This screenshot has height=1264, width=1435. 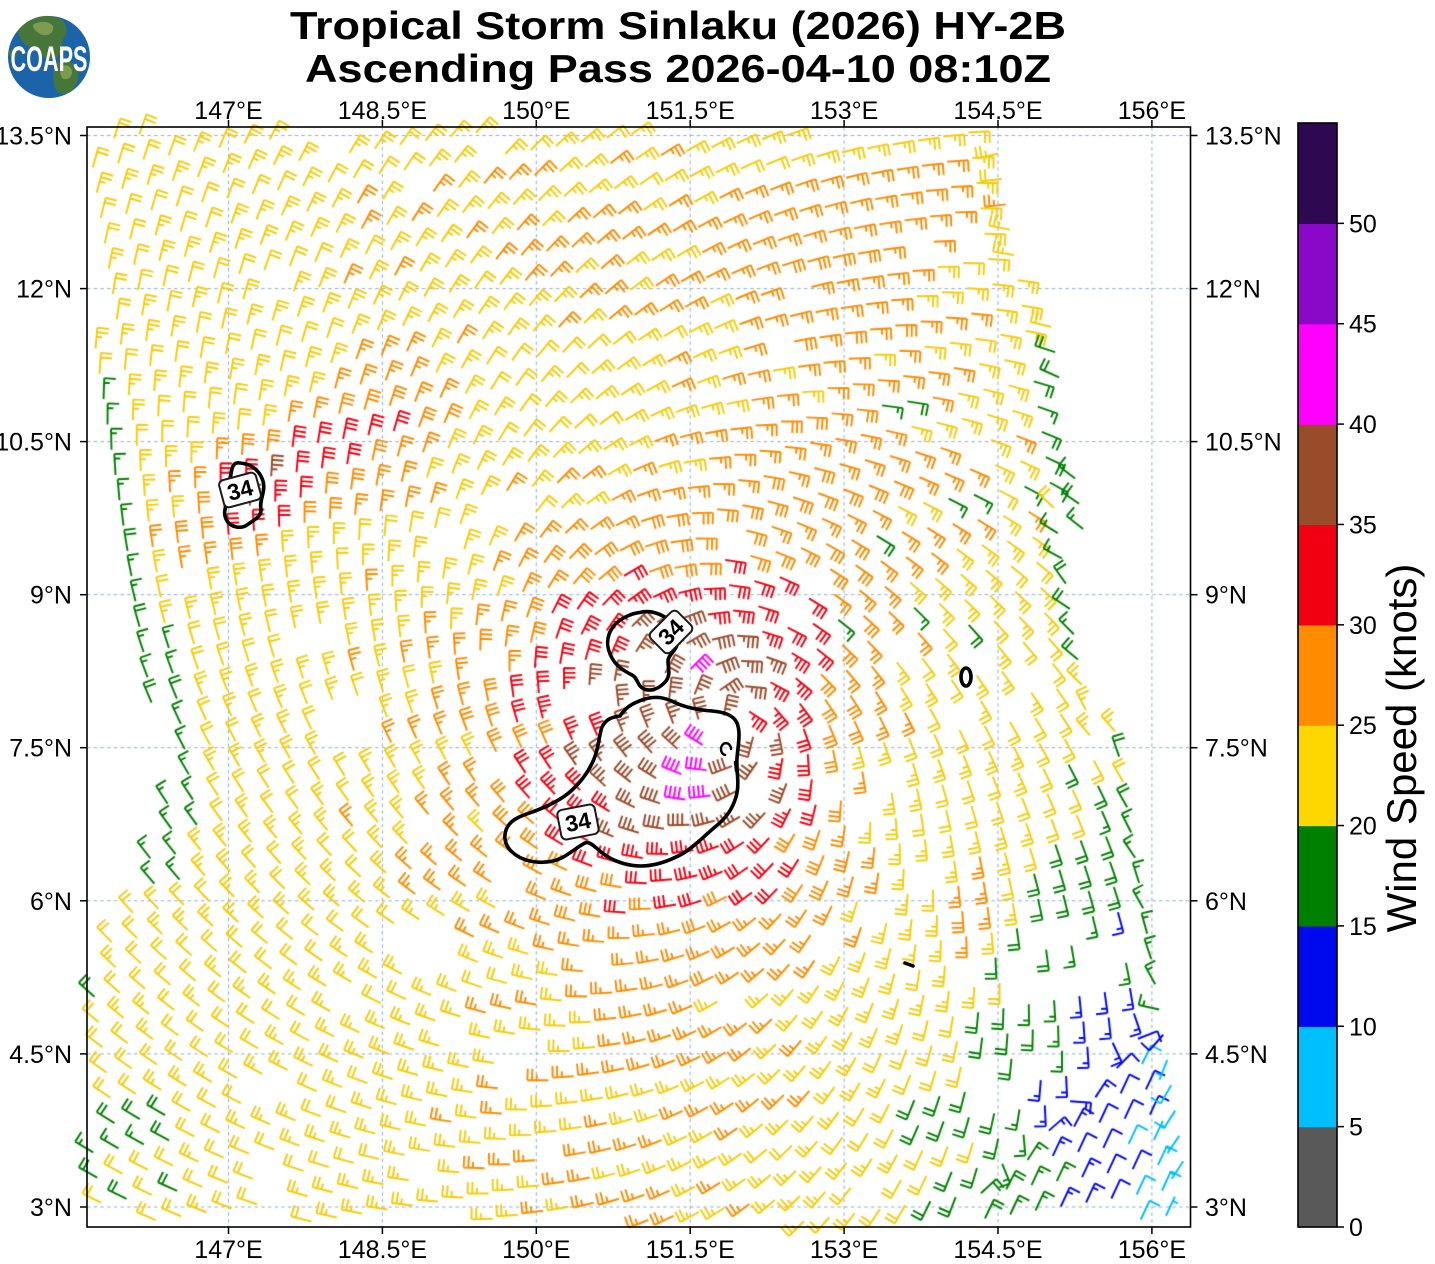 I want to click on svg-text: 35, so click(x=1363, y=525).